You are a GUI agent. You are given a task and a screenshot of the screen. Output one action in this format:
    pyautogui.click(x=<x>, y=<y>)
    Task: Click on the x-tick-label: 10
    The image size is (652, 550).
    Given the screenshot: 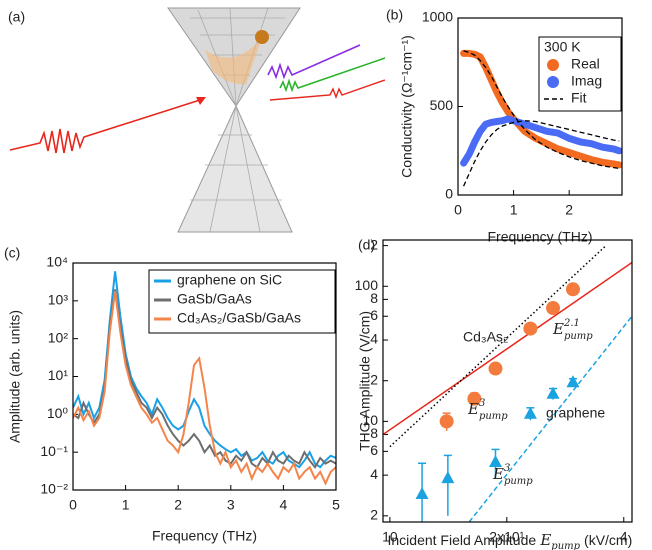 What is the action you would take?
    pyautogui.click(x=390, y=537)
    